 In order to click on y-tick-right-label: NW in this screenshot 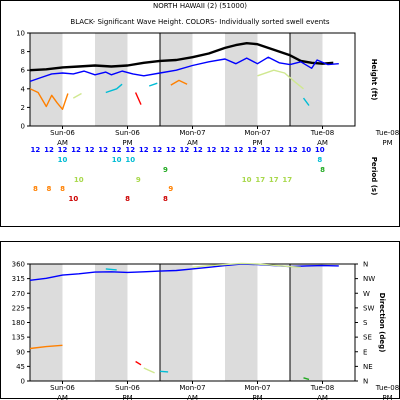, I will do `click(369, 279)`.